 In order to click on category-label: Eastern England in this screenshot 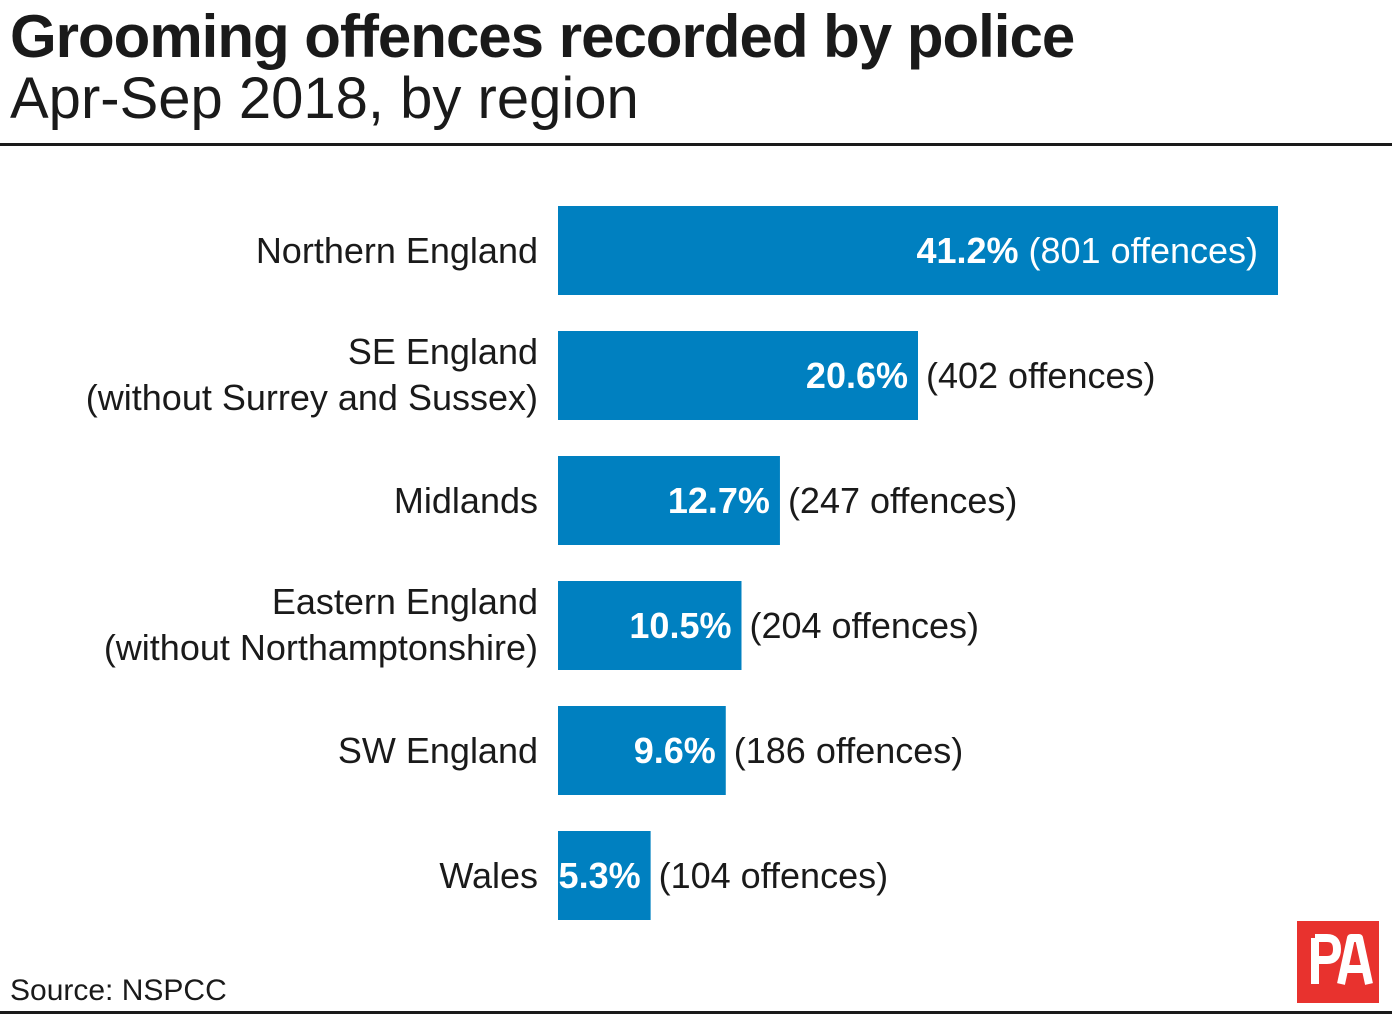, I will do `click(405, 601)`.